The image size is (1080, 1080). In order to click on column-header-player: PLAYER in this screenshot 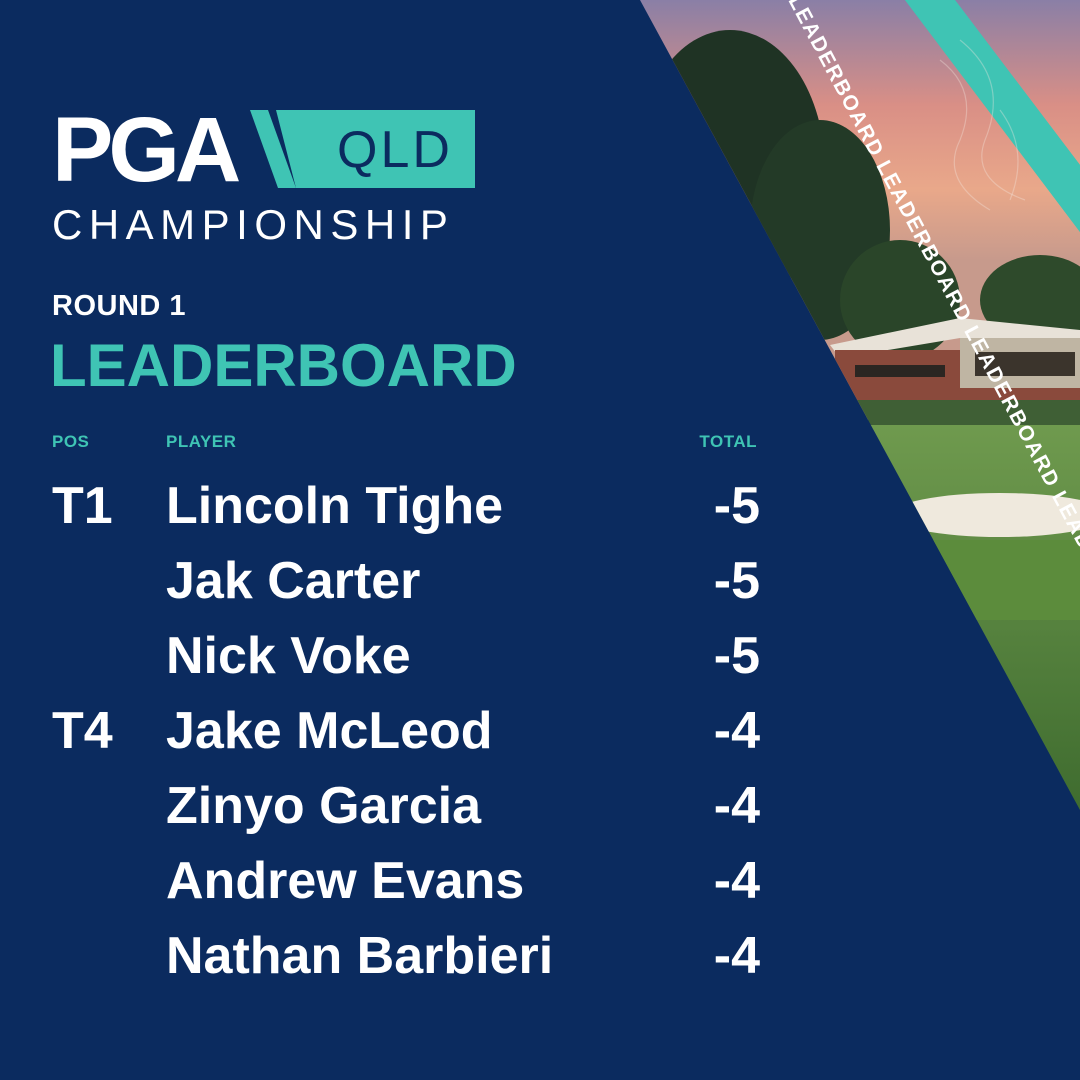, I will do `click(201, 441)`.